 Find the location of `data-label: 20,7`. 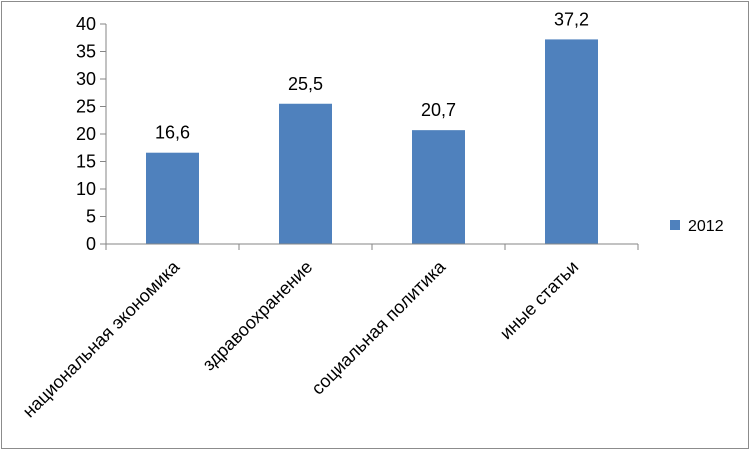

data-label: 20,7 is located at coordinates (438, 110).